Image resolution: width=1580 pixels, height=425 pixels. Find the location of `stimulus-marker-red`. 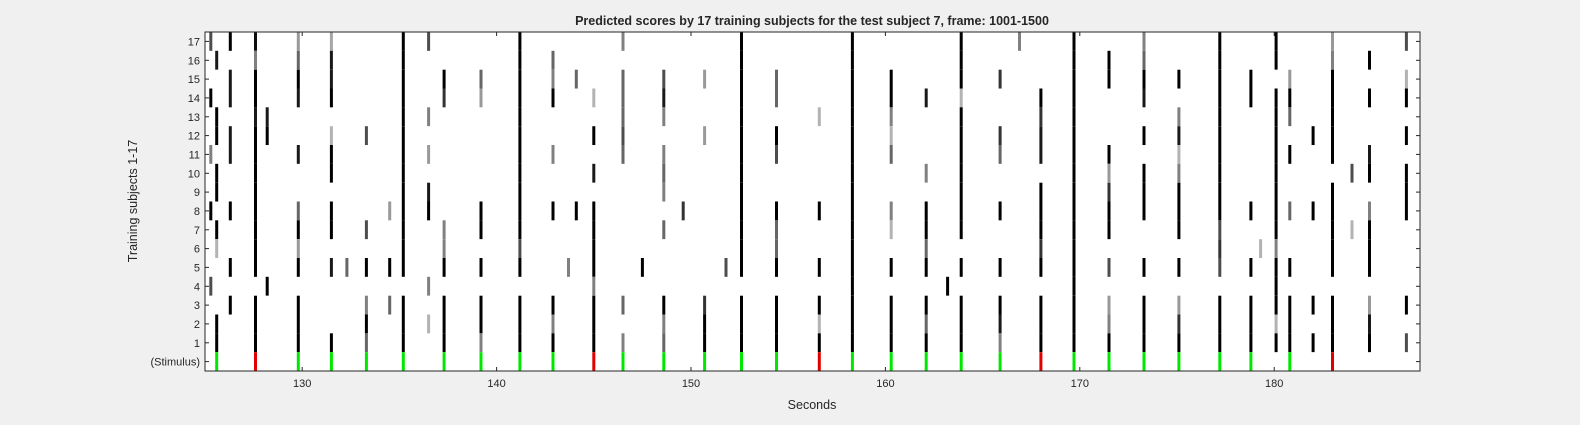

stimulus-marker-red is located at coordinates (255, 362).